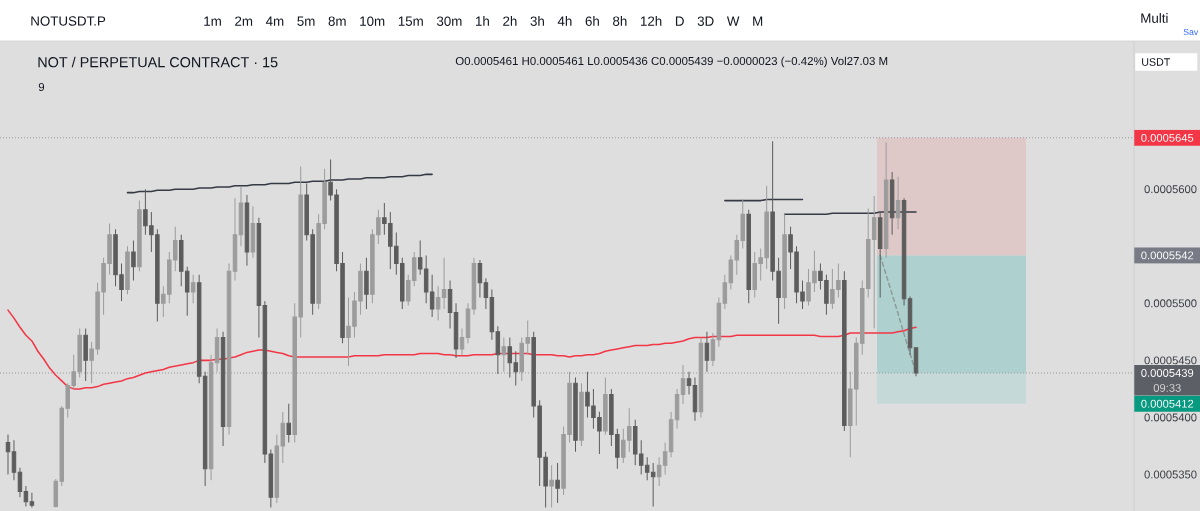 The image size is (1200, 511). Describe the element at coordinates (68, 21) in the screenshot. I see `text: NOTUSDT.P` at that location.